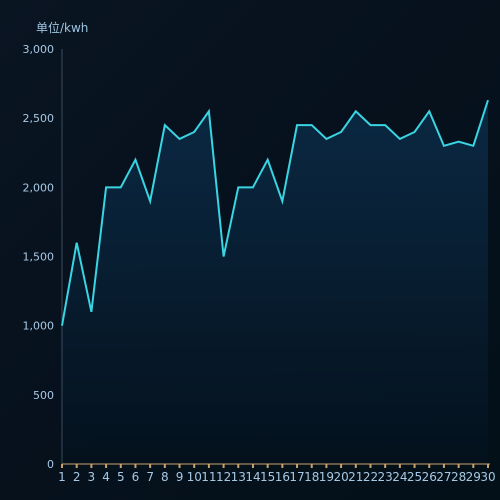 Image resolution: width=500 pixels, height=500 pixels. What do you see at coordinates (39, 326) in the screenshot?
I see `y-tick-label: 1,000` at bounding box center [39, 326].